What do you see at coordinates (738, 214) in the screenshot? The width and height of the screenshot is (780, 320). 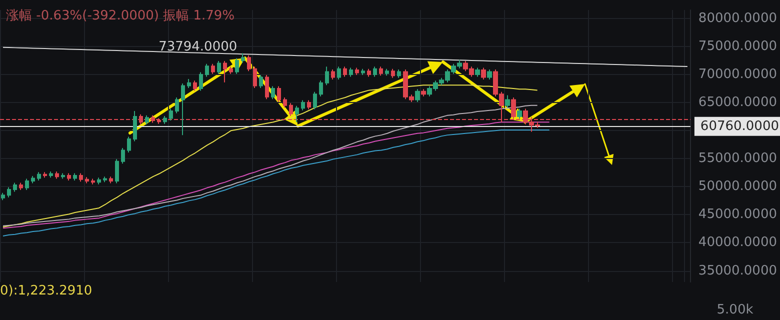 I see `y-tick-label: 45000.0000` at bounding box center [738, 214].